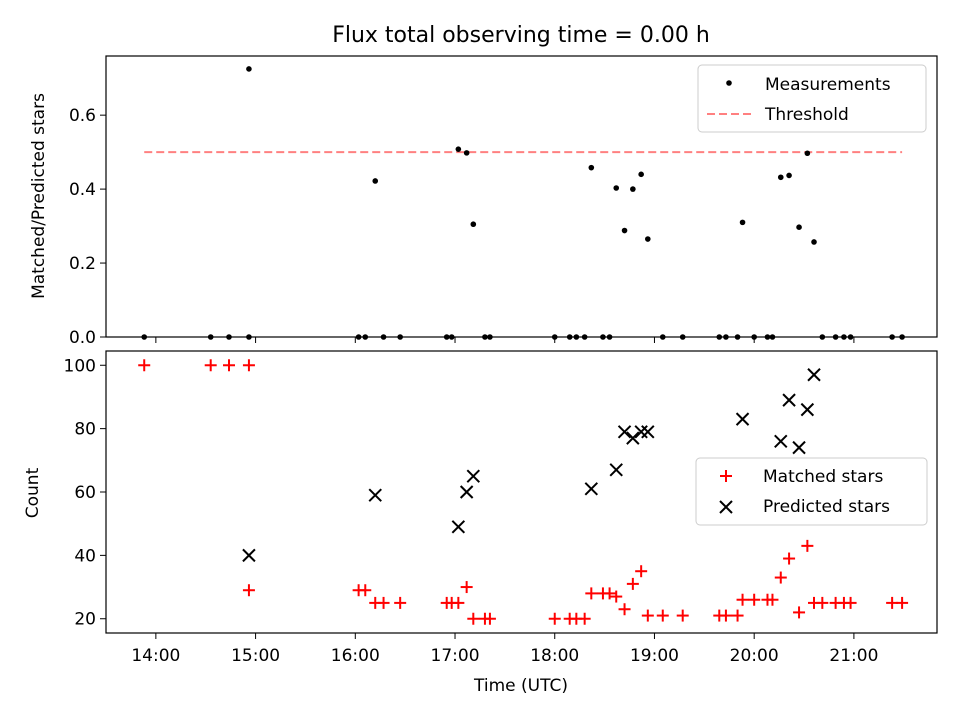 This screenshot has height=720, width=960. What do you see at coordinates (85, 620) in the screenshot?
I see `bottom-y-tick-label: 20` at bounding box center [85, 620].